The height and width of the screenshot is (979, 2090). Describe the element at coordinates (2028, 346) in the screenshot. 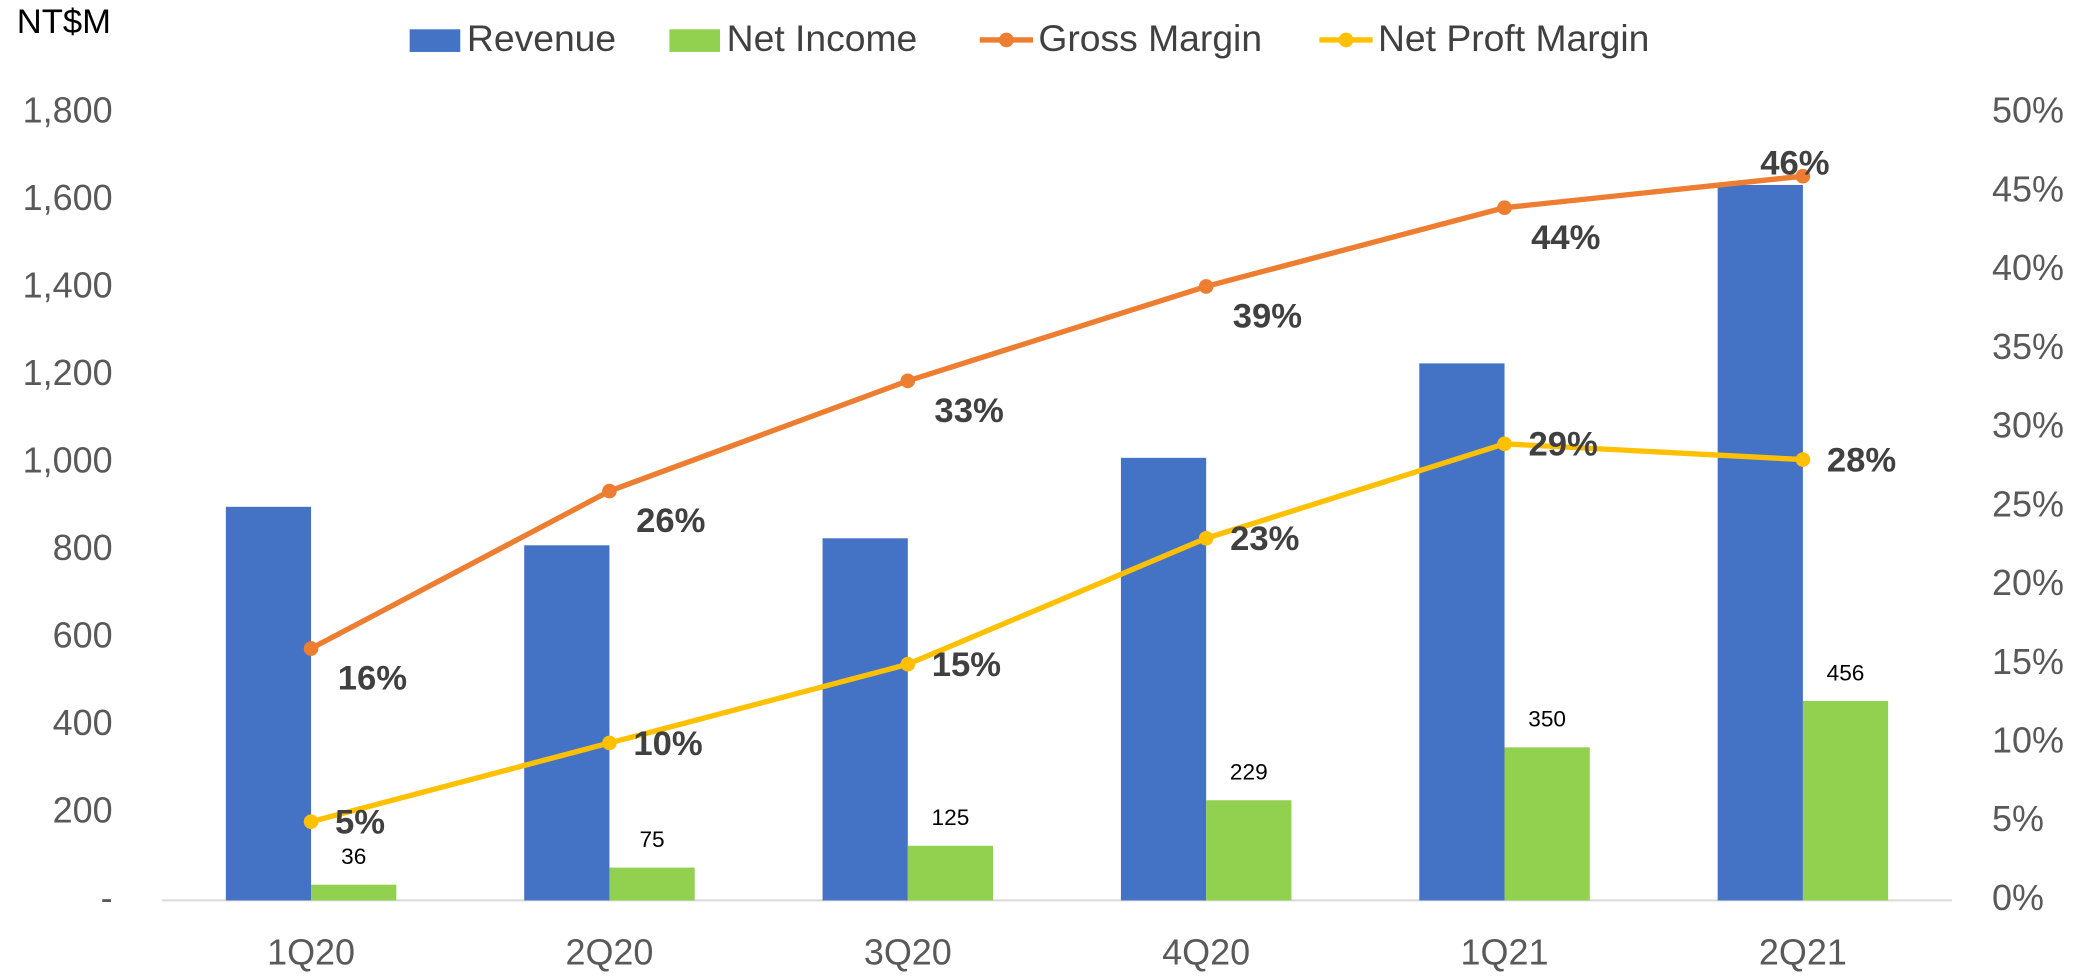

I see `y2-tick-label: 35%` at that location.